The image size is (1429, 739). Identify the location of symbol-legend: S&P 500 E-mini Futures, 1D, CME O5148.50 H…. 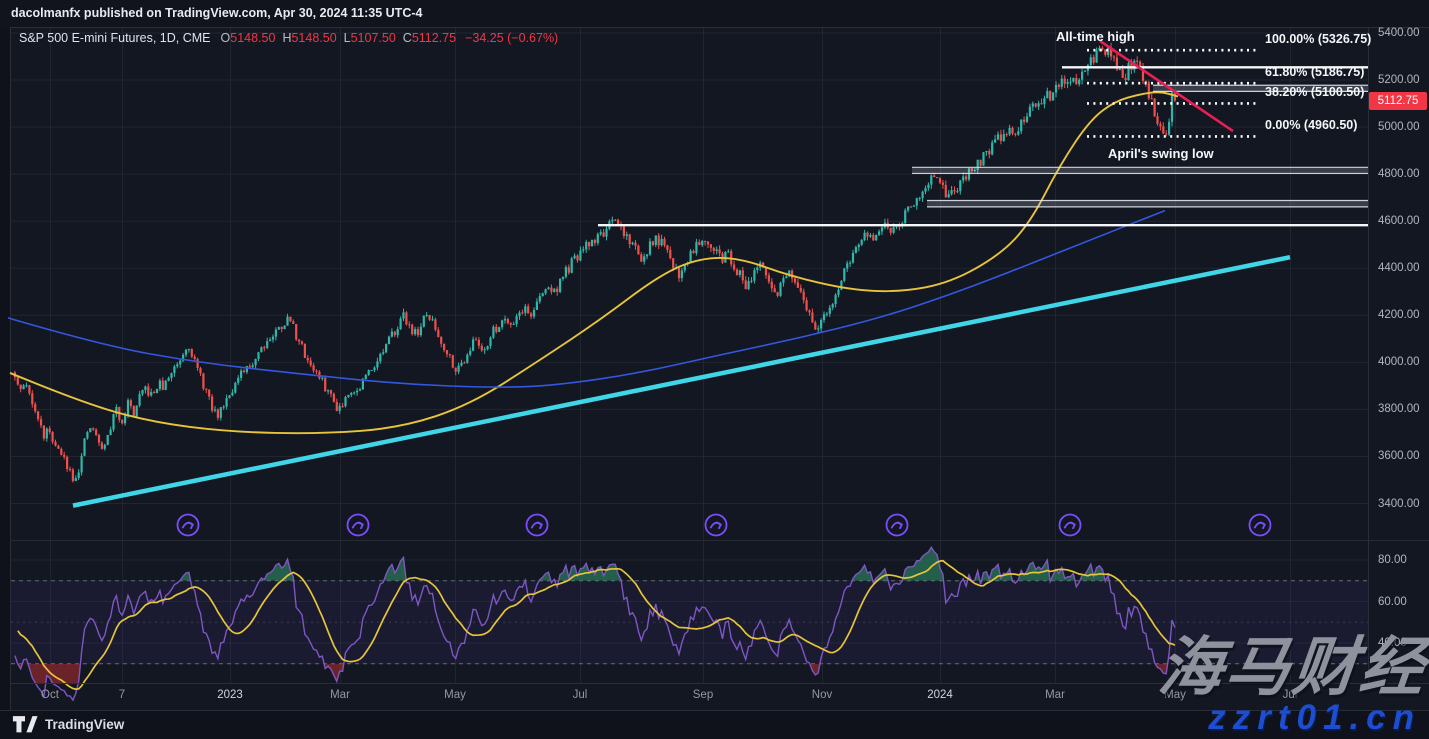
(288, 38).